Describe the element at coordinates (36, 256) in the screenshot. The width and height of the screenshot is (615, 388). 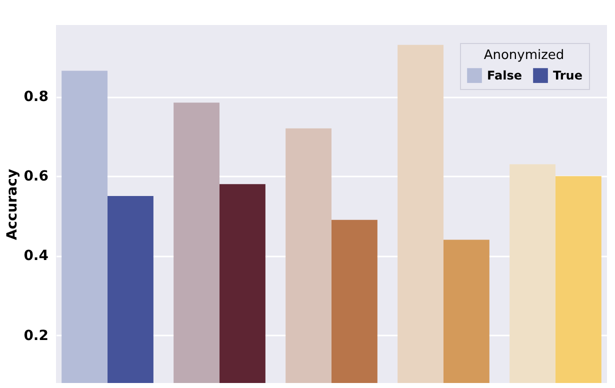
I see `y-tick-label: 0.4` at that location.